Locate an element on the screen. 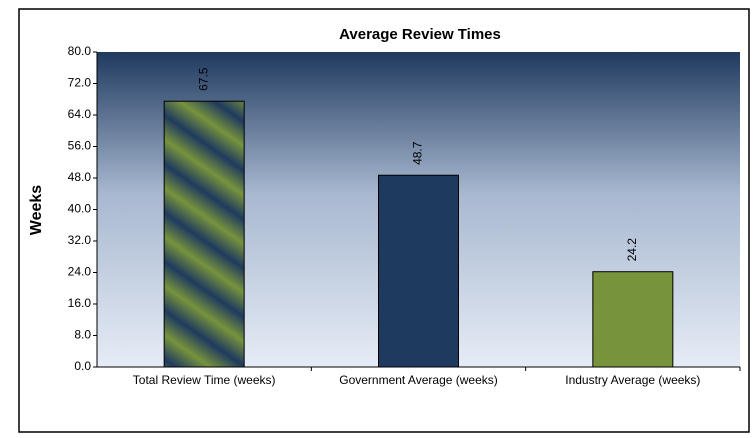 This screenshot has width=754, height=438. x-tick-label: Government Average (weeks) is located at coordinates (418, 380).